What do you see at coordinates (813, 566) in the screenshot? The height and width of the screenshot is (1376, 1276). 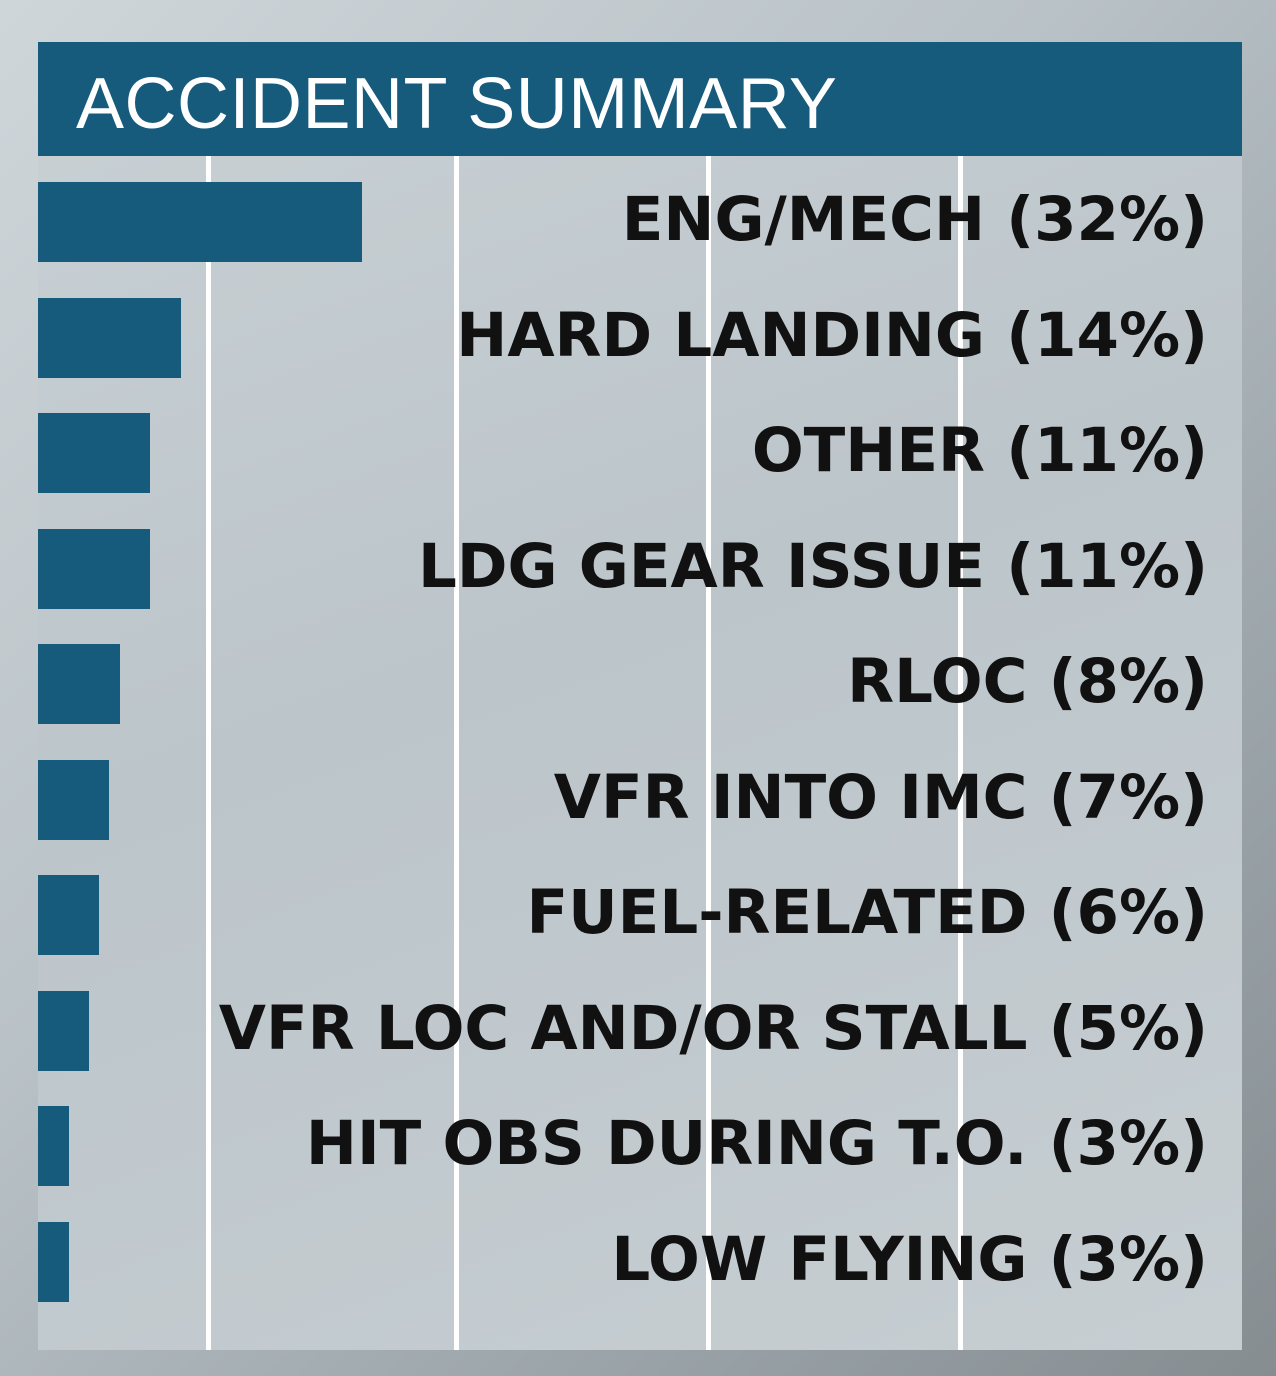 I see `bar-label: LDG GEAR ISSUE (11%)` at bounding box center [813, 566].